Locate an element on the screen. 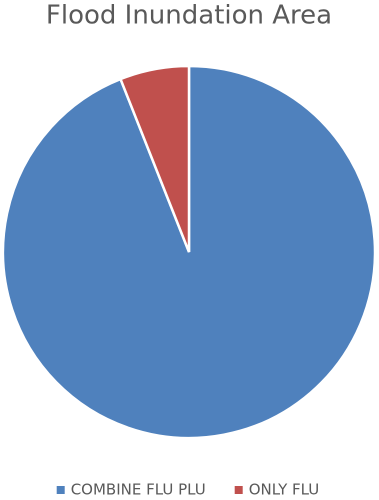 The width and height of the screenshot is (379, 500). chart-title: Flood Inundation Area is located at coordinates (189, 16).